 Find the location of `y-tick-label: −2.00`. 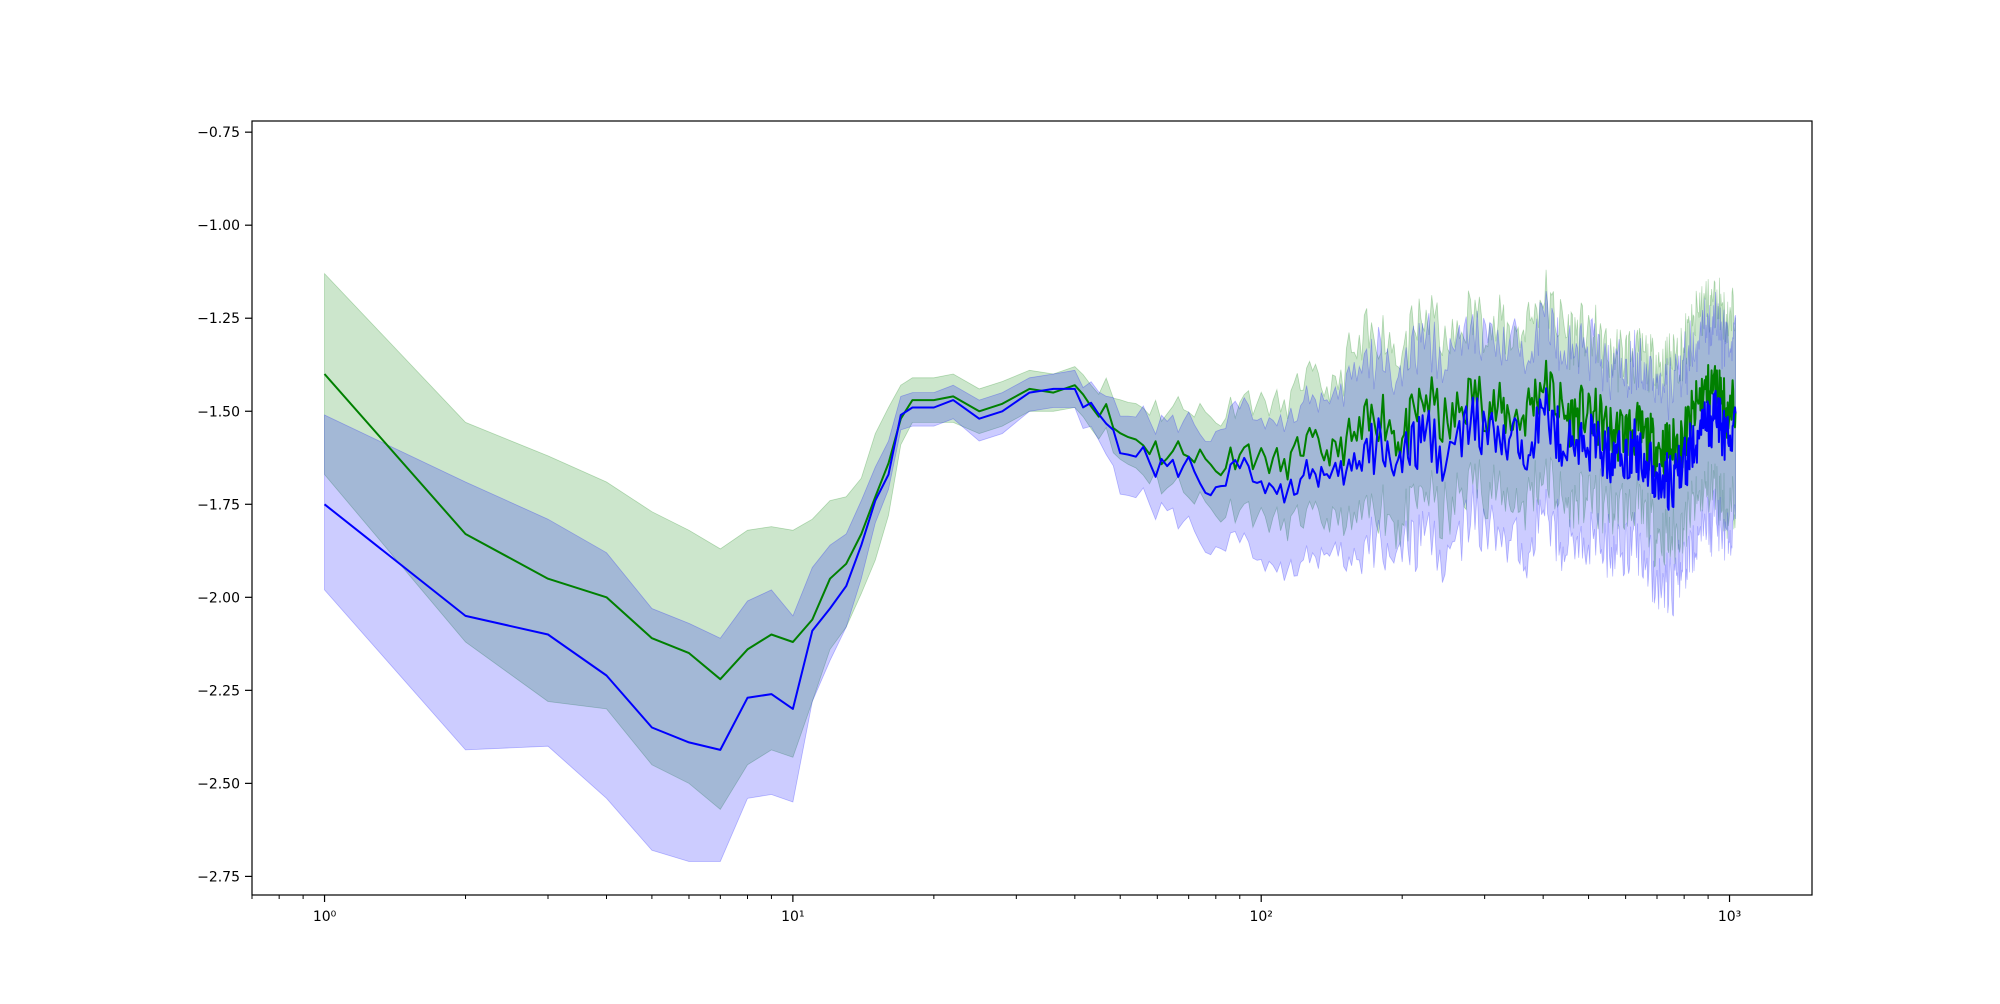

y-tick-label: −2.00 is located at coordinates (218, 598).